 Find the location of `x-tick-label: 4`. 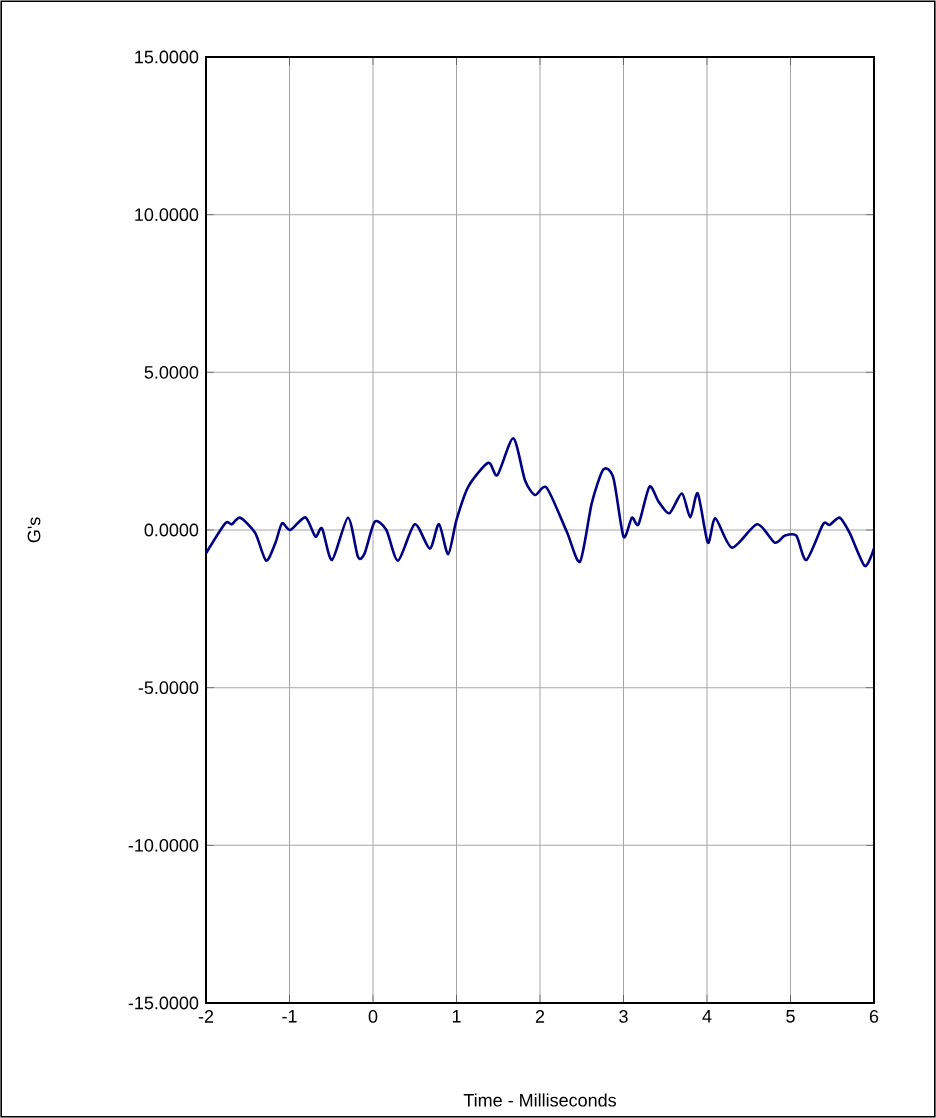

x-tick-label: 4 is located at coordinates (707, 1016).